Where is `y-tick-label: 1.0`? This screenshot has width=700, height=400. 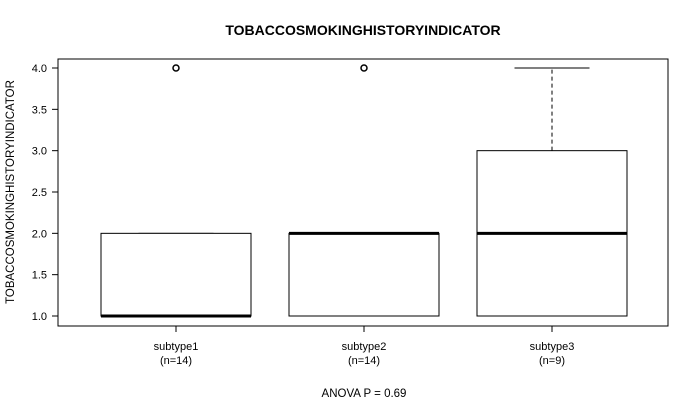 y-tick-label: 1.0 is located at coordinates (39, 317).